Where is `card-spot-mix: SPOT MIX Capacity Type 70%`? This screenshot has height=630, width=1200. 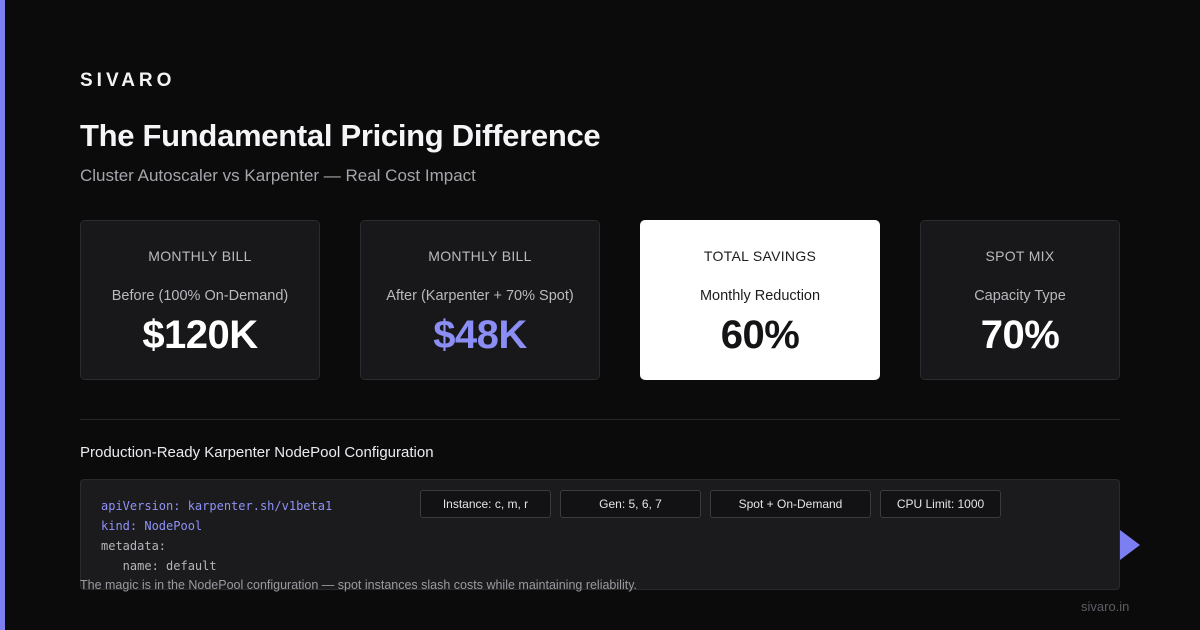
card-spot-mix: SPOT MIX Capacity Type 70% is located at coordinates (1020, 300).